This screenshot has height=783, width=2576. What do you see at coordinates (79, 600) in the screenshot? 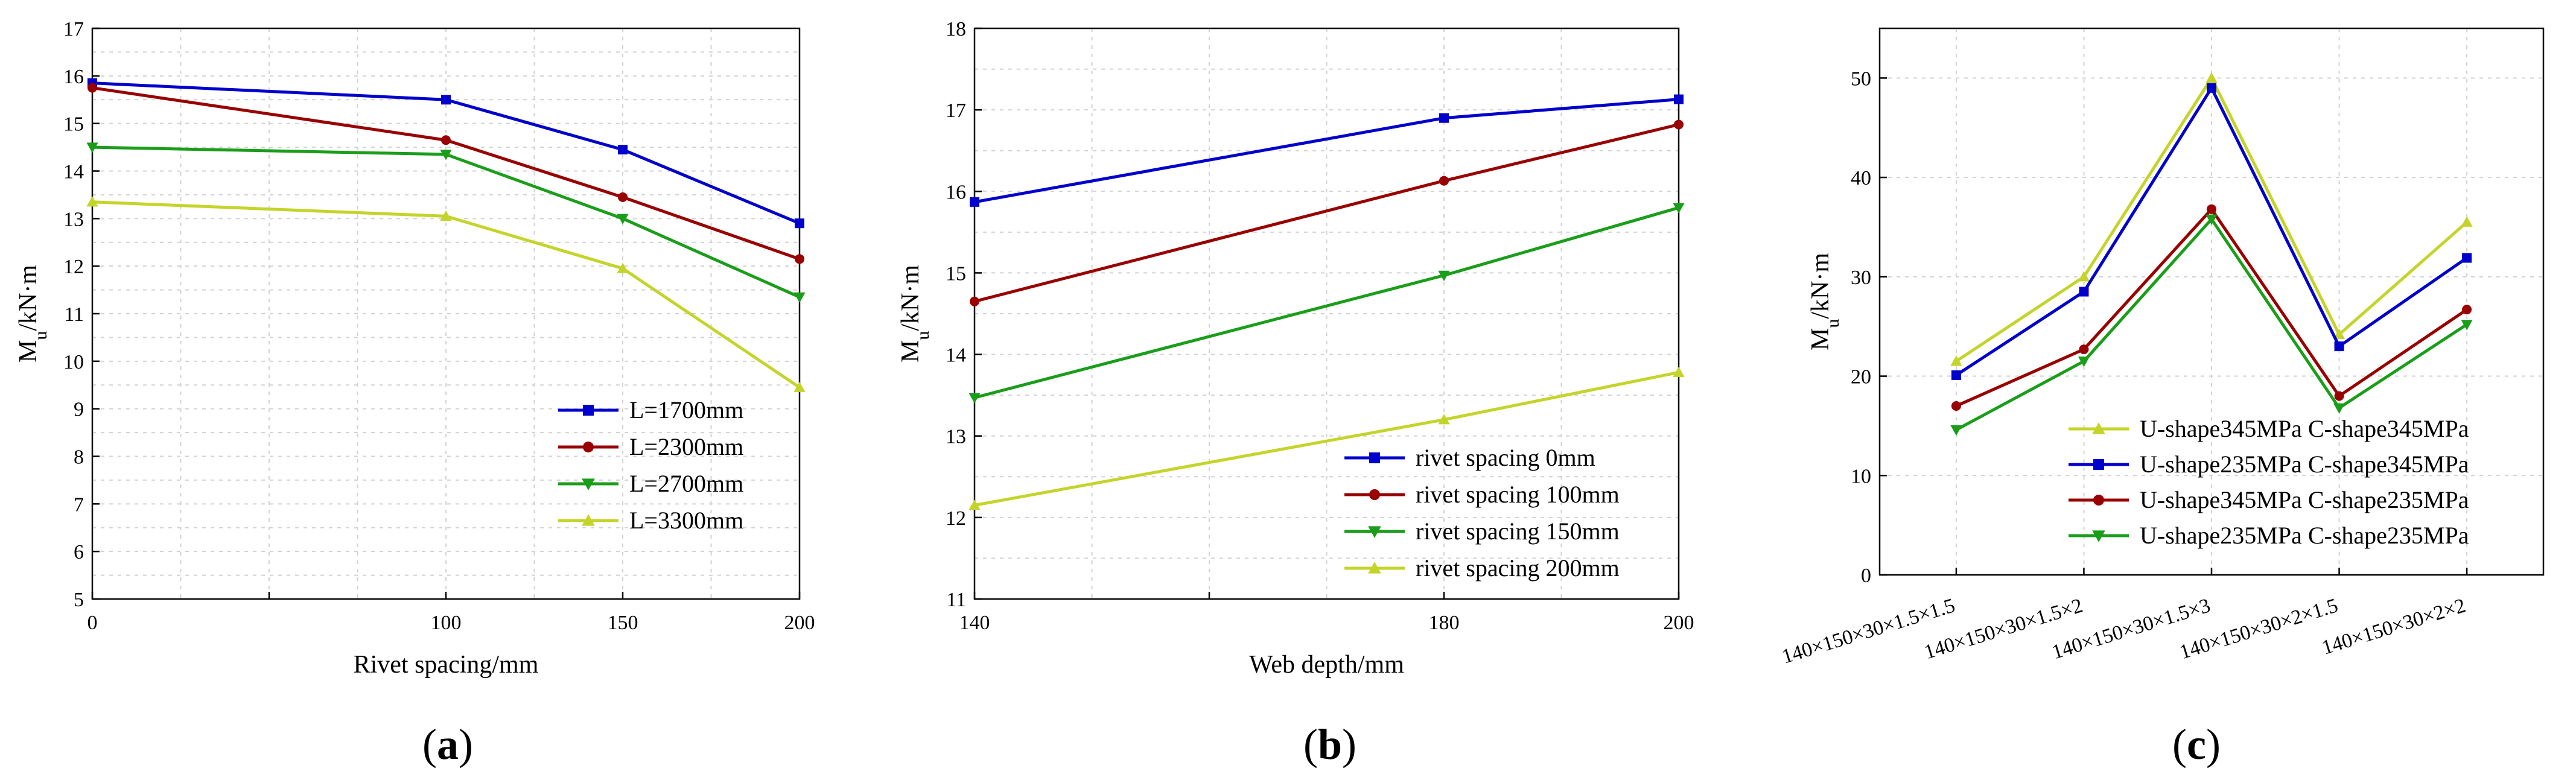
I see `y-tick-label: 5` at bounding box center [79, 600].